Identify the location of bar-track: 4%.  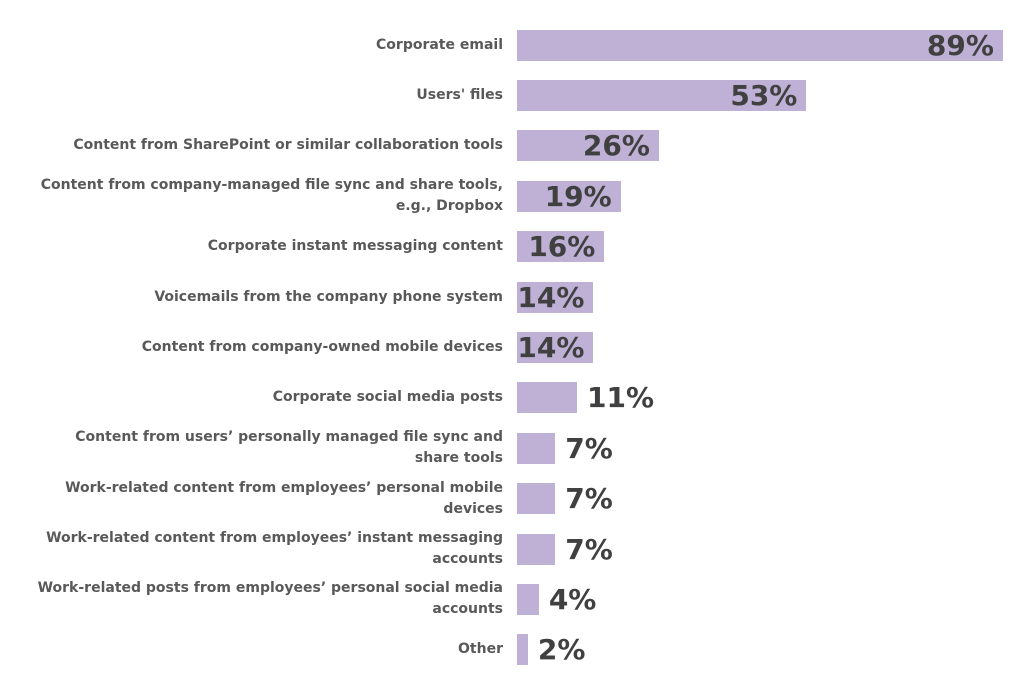
(770, 599).